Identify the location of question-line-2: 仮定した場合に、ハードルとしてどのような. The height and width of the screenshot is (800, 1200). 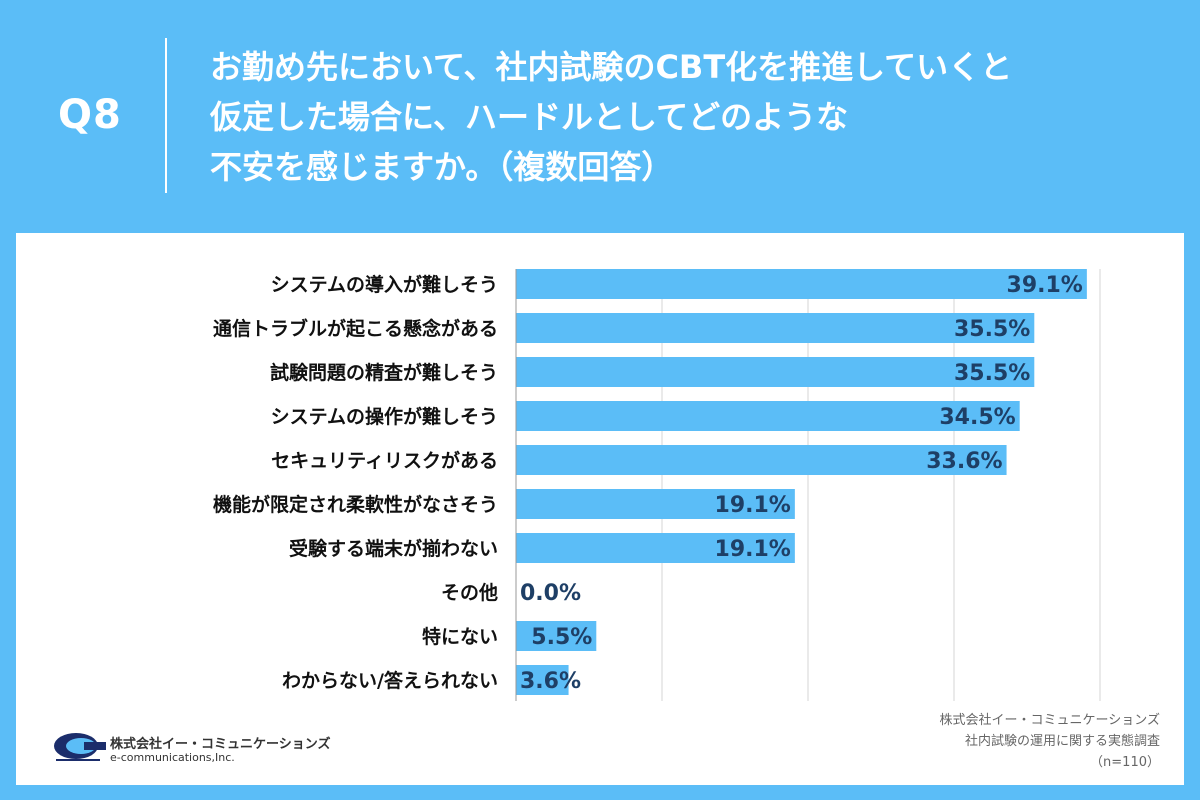
(529, 117).